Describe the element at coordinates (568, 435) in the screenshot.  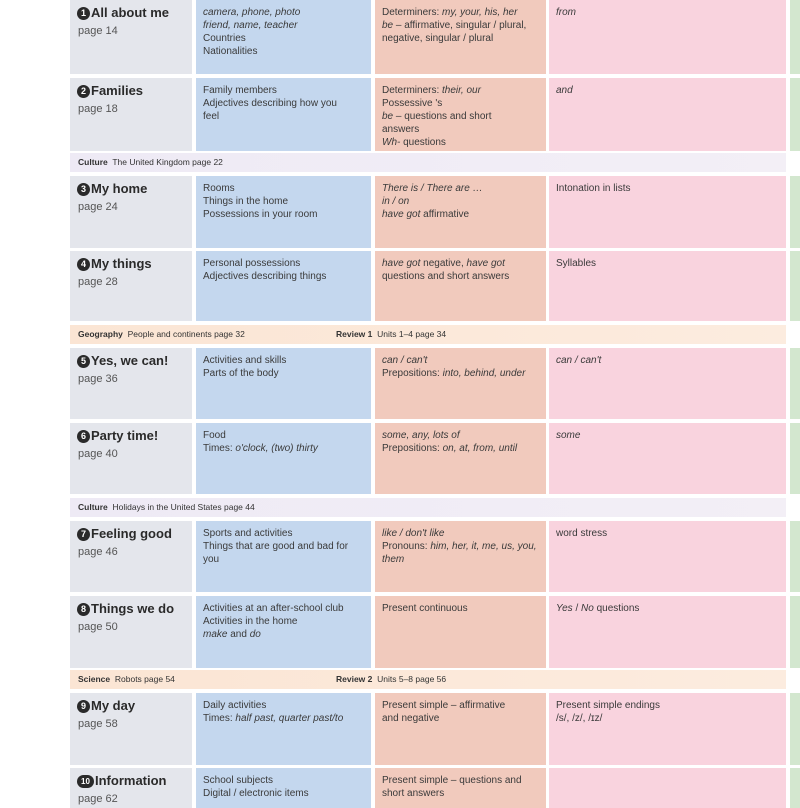
I see `text-segment: some` at that location.